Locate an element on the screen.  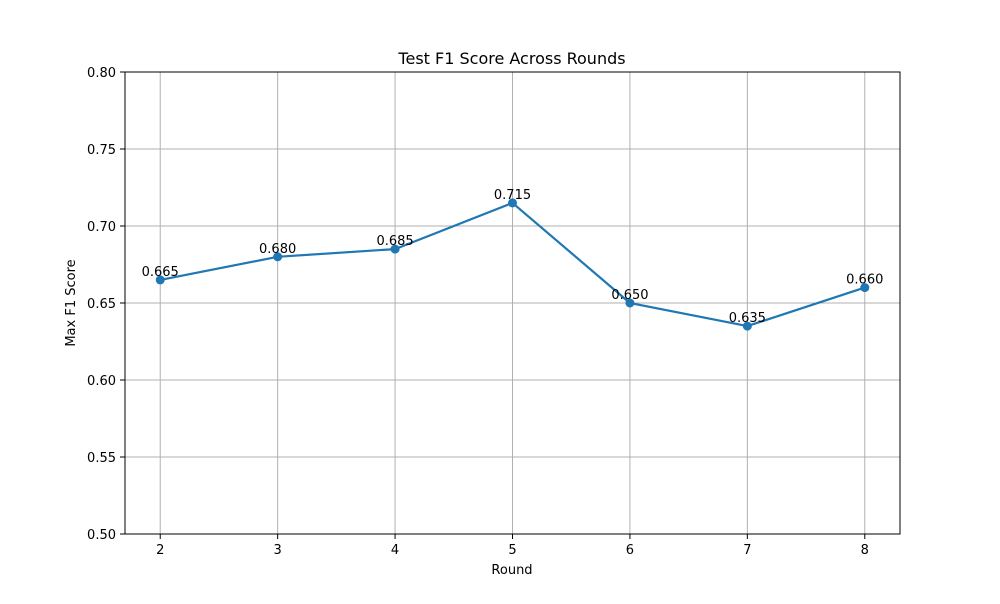
x-tick-label: 3 is located at coordinates (278, 550).